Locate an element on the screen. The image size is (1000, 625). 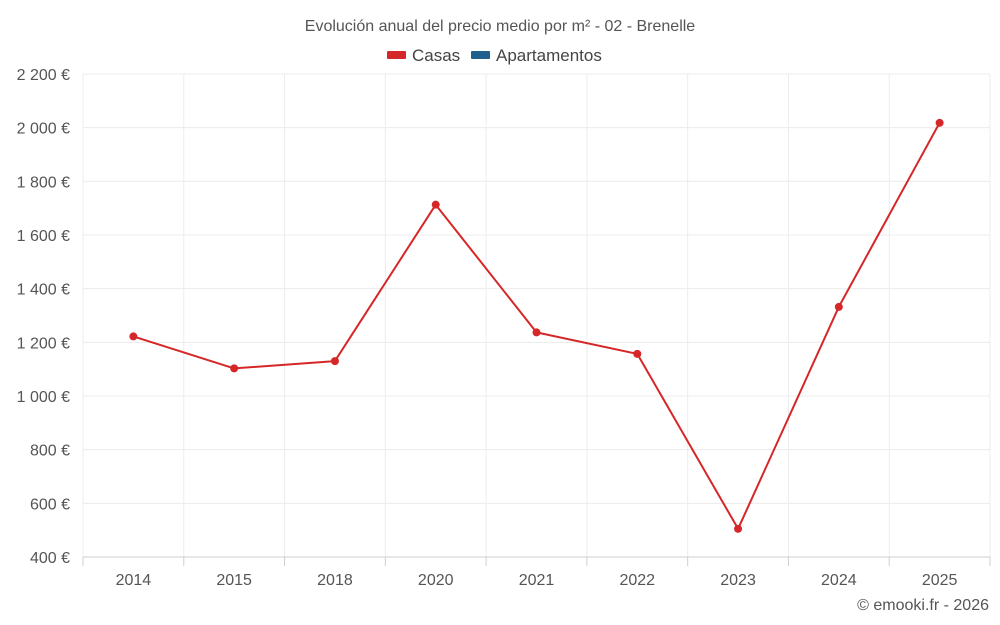
legend-swatch-casas is located at coordinates (396, 55).